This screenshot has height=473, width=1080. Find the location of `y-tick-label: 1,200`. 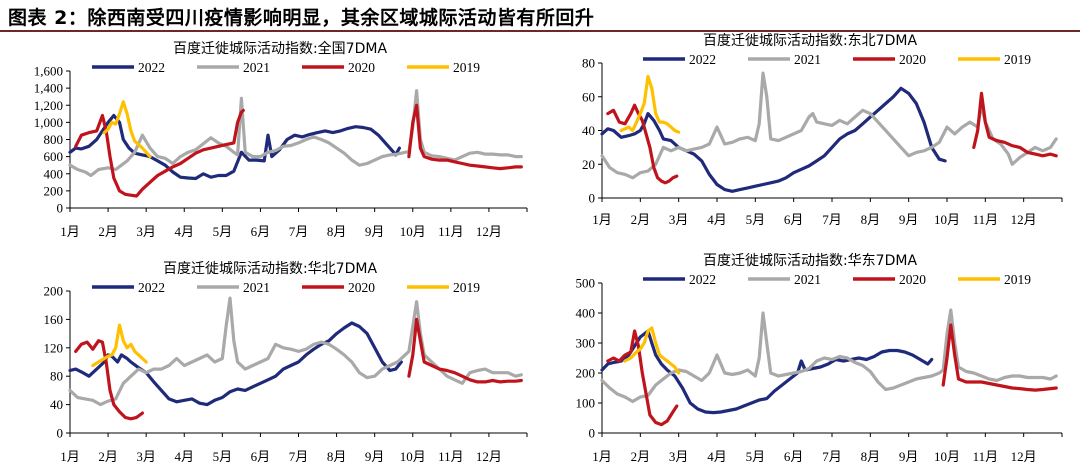

y-tick-label: 1,200 is located at coordinates (48, 105).